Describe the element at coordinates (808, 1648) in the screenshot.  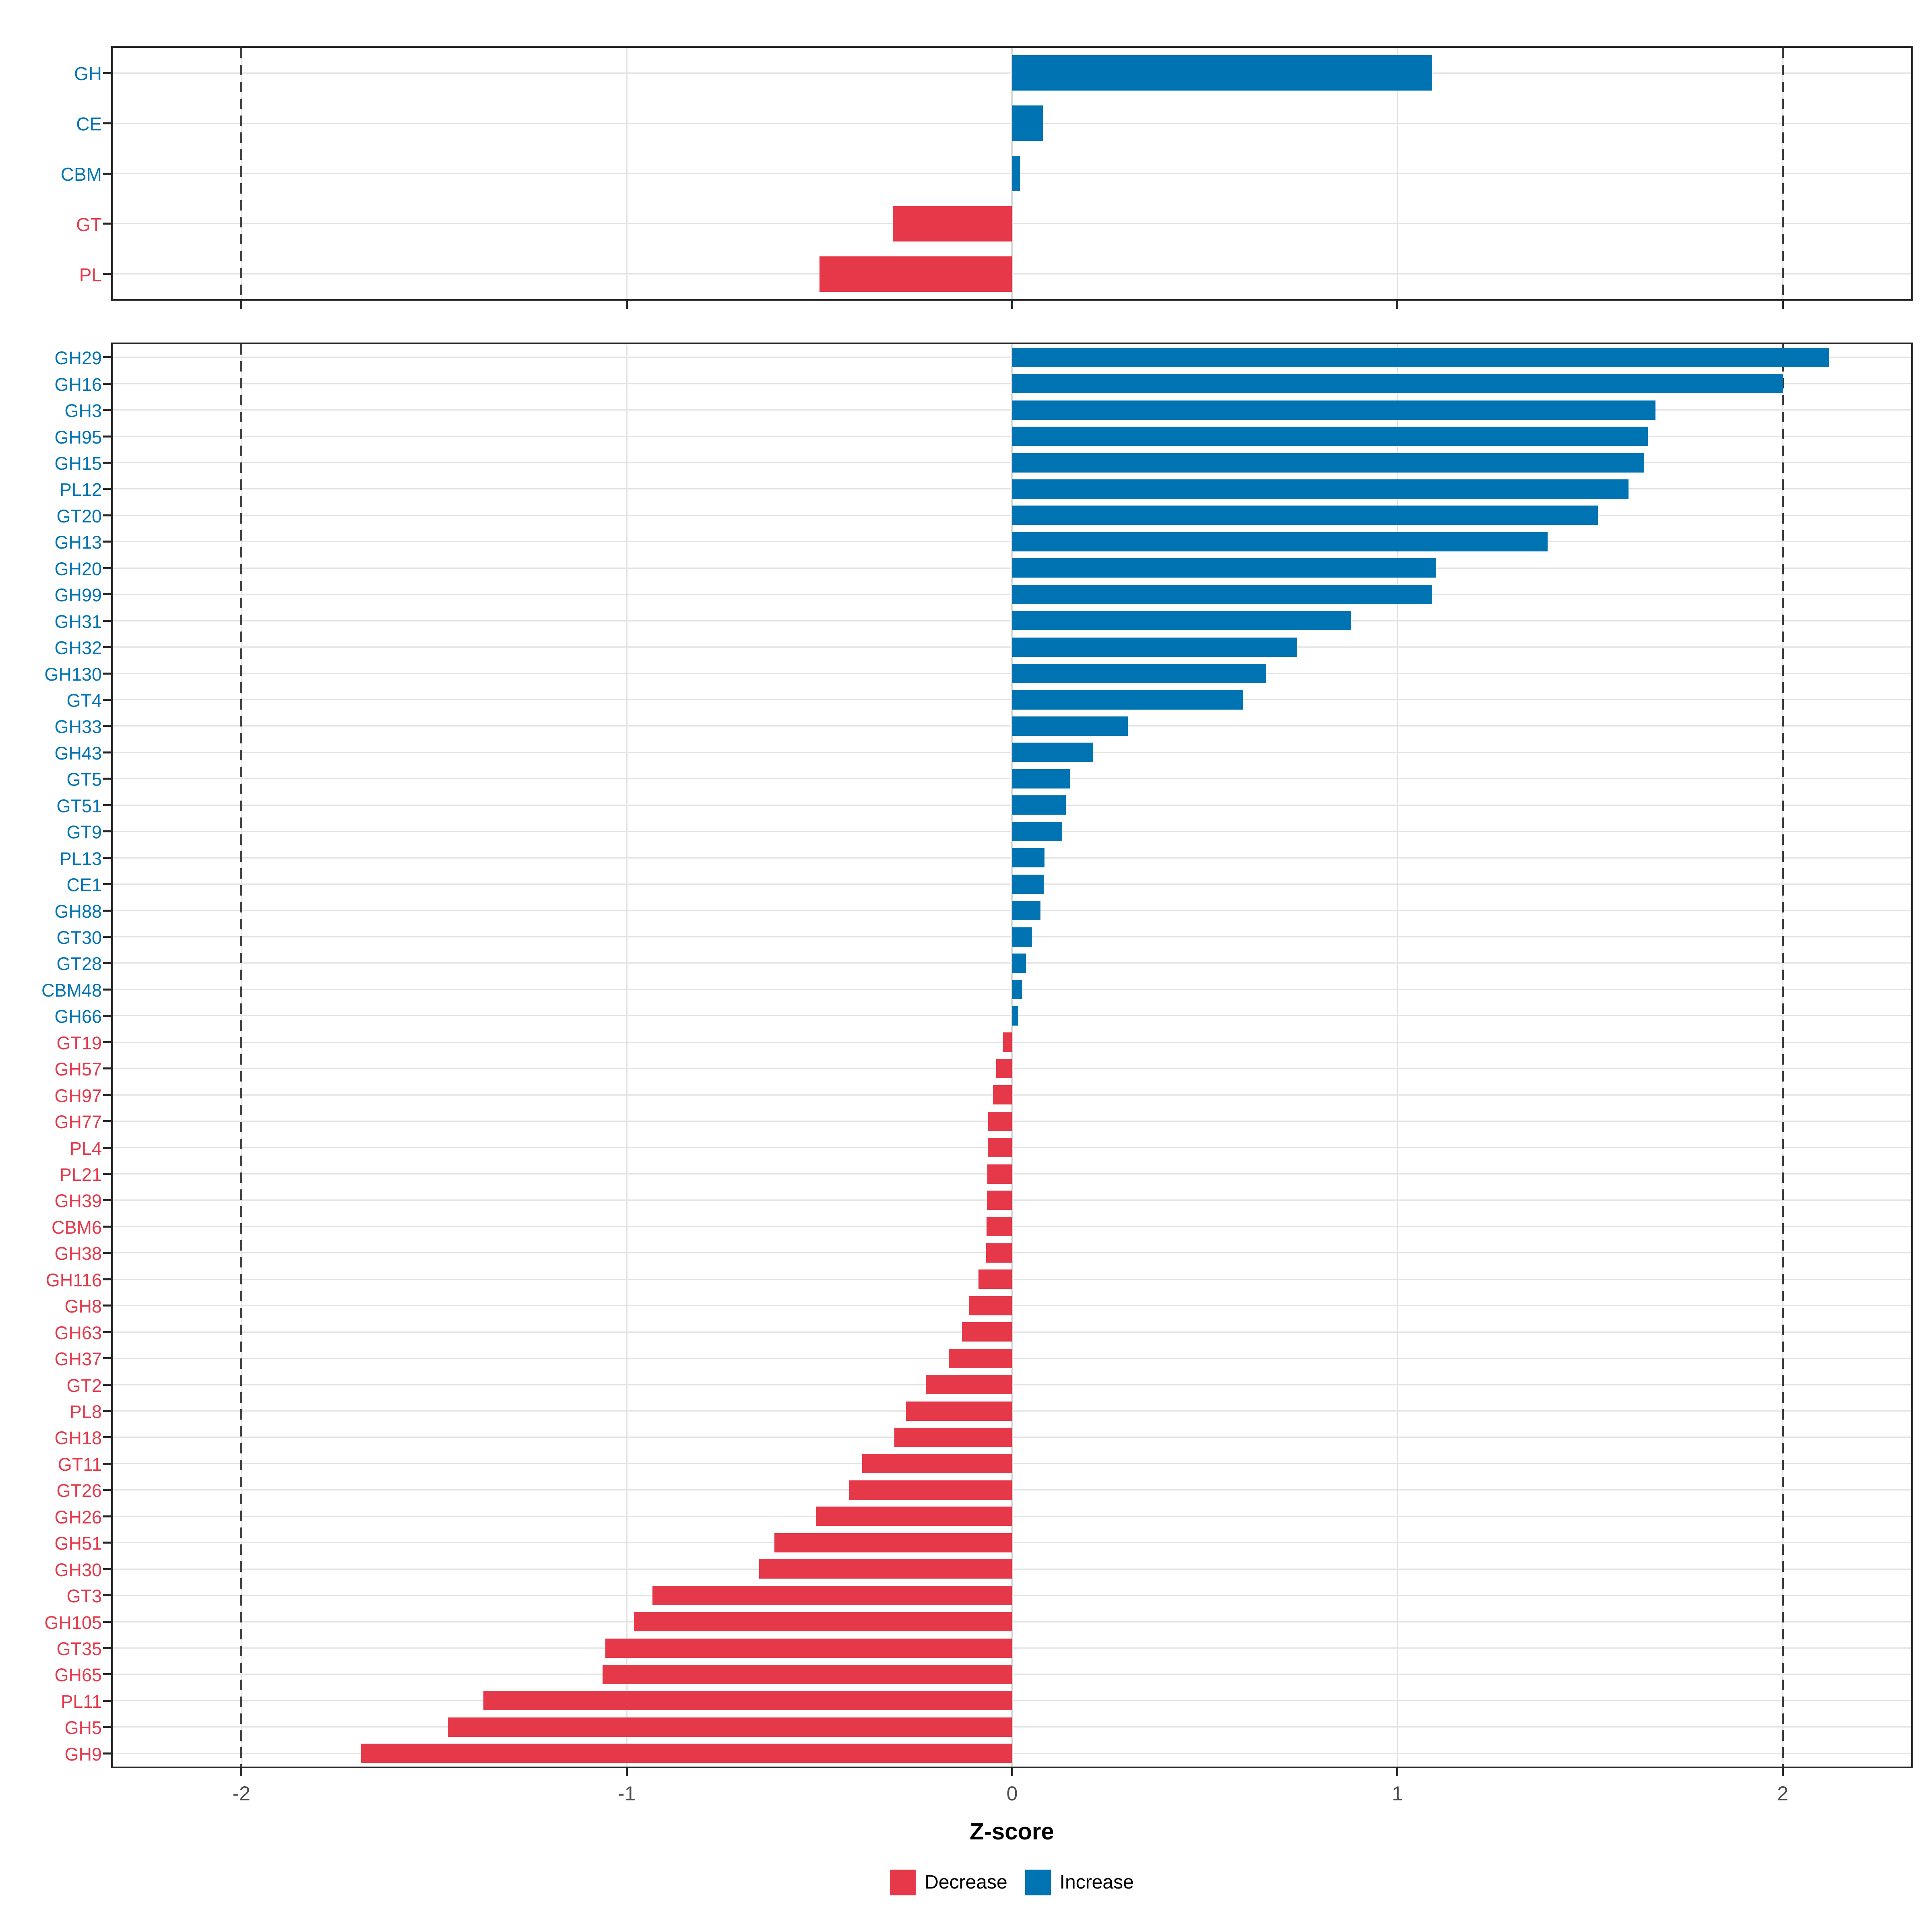
I see `bar-GT35` at that location.